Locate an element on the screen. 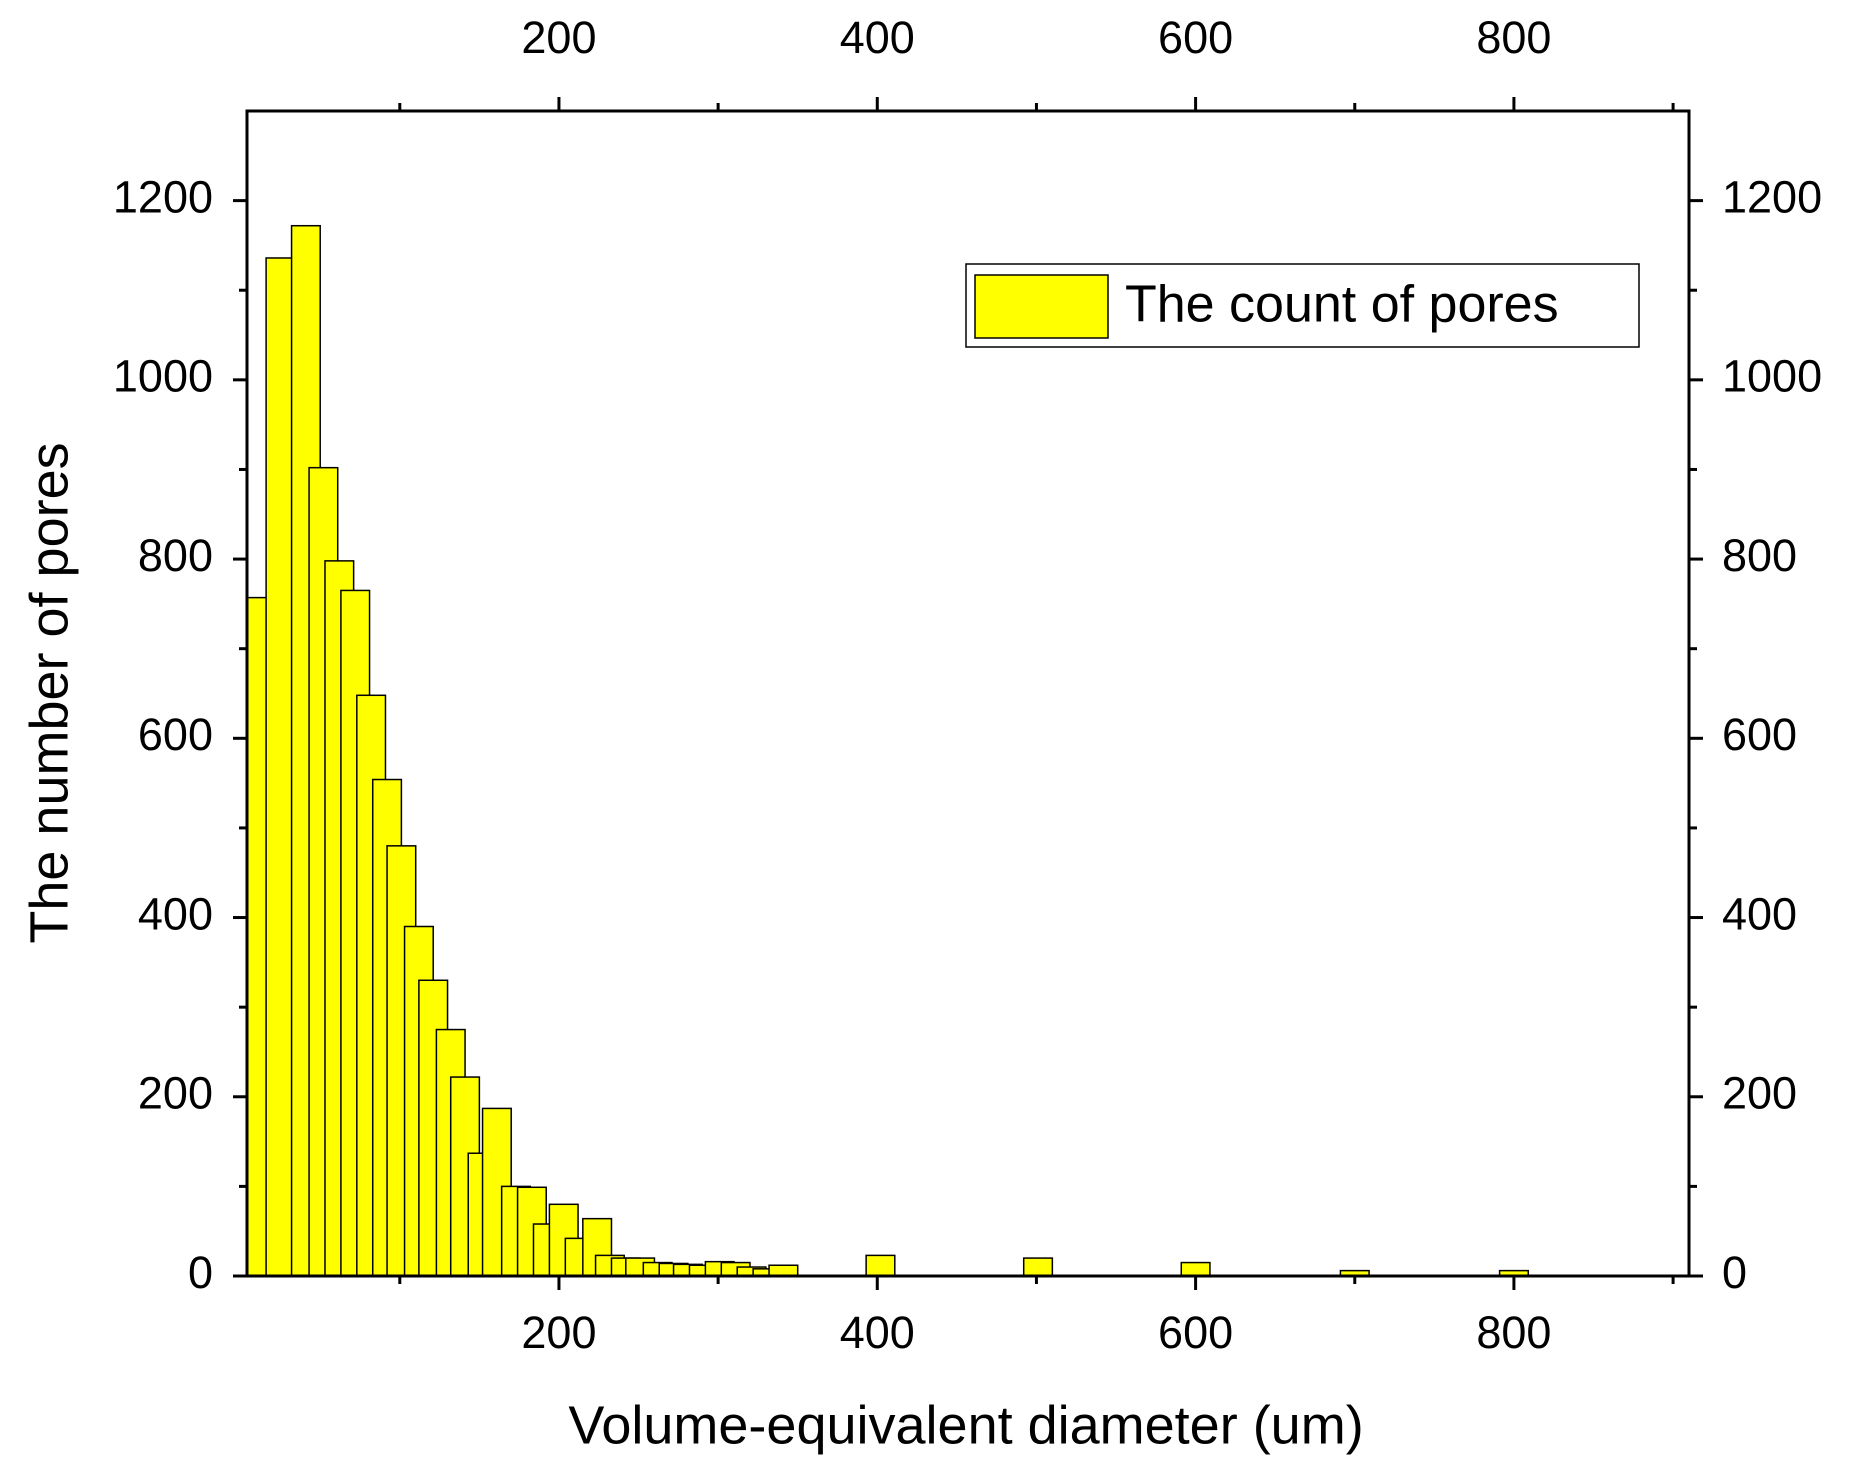 The image size is (1859, 1477). y-tick-label-right: 400 is located at coordinates (1759, 913).